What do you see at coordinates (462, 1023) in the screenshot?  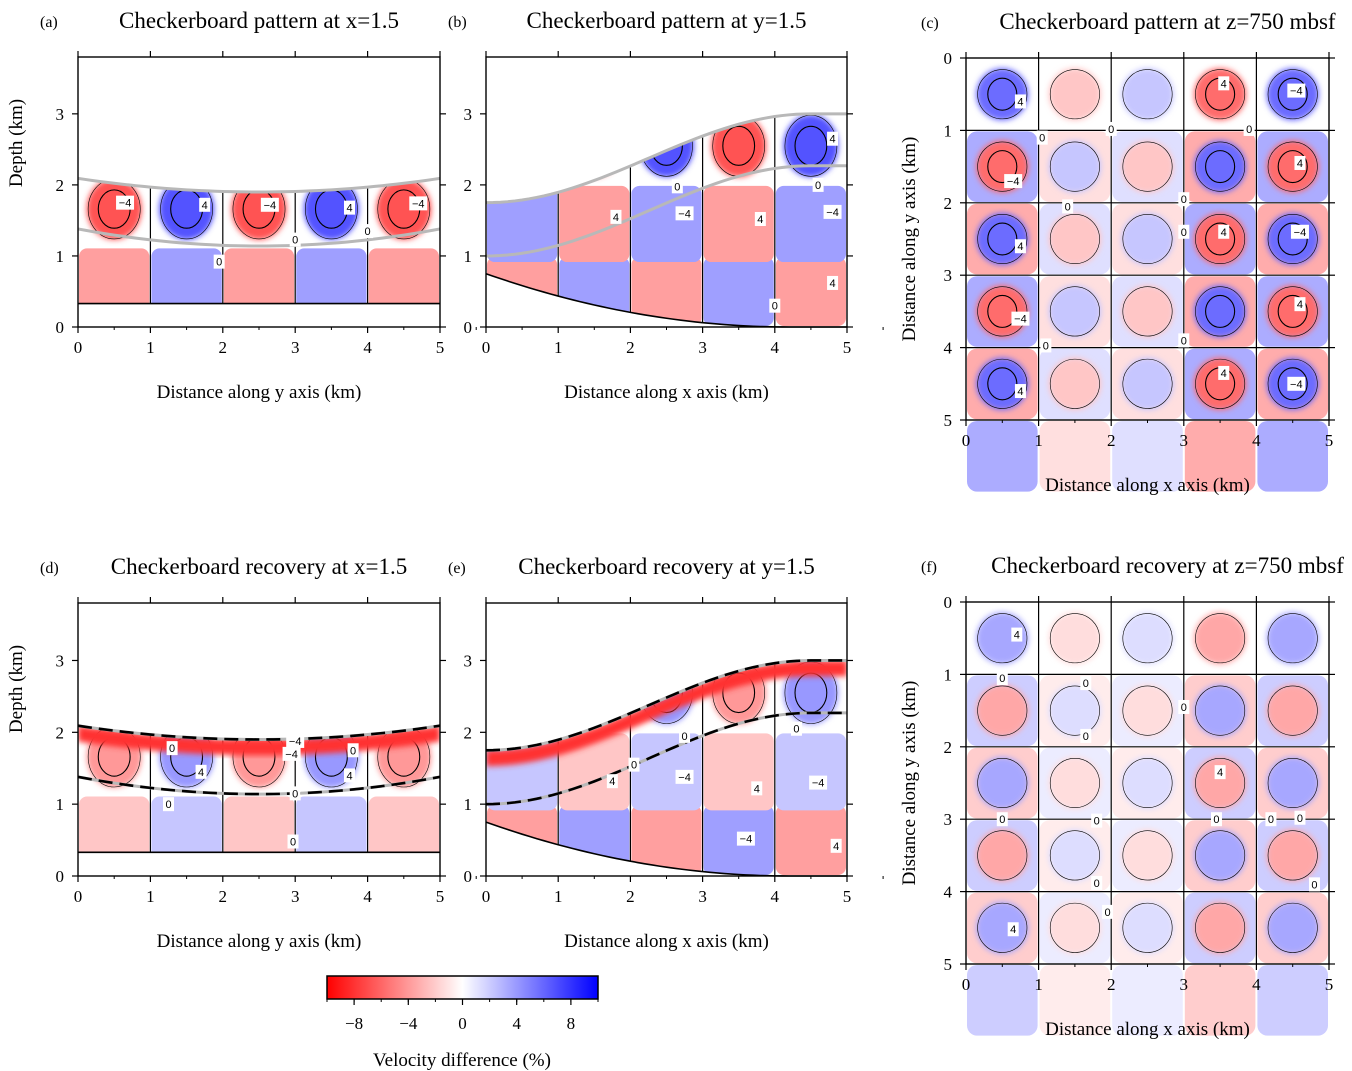 I see `colorbar-tick-label: 0` at bounding box center [462, 1023].